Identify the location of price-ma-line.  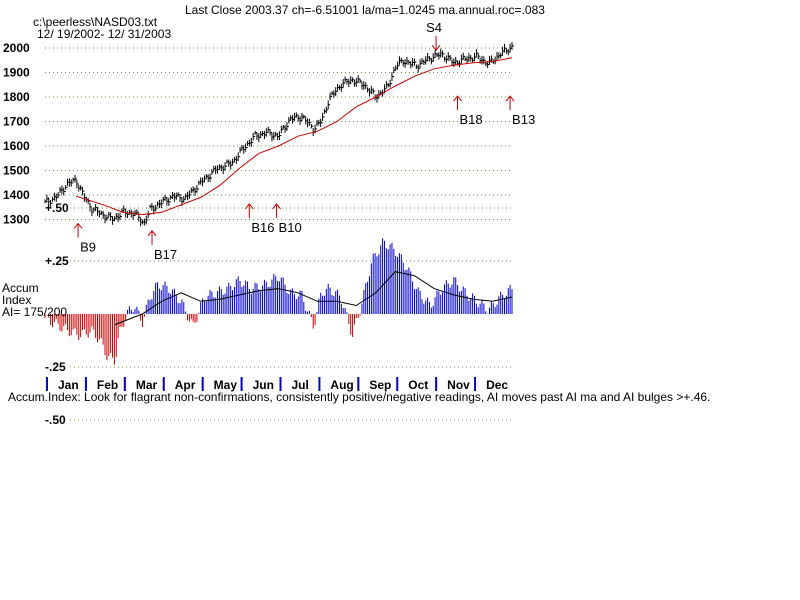
(294, 136).